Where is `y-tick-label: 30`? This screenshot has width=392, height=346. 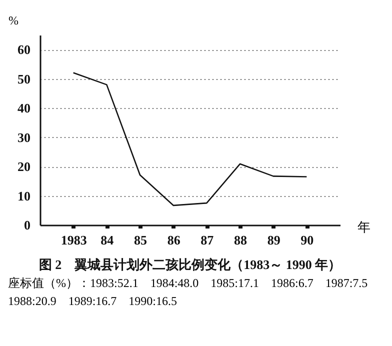 y-tick-label: 30 is located at coordinates (24, 137).